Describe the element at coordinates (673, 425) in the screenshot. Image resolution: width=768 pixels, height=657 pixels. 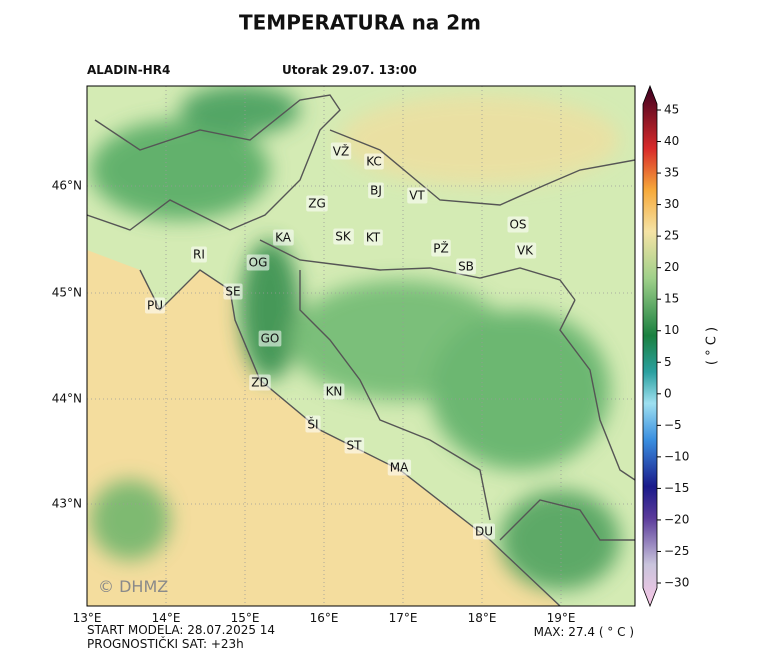
I see `colorbar-tick-label: −5` at that location.